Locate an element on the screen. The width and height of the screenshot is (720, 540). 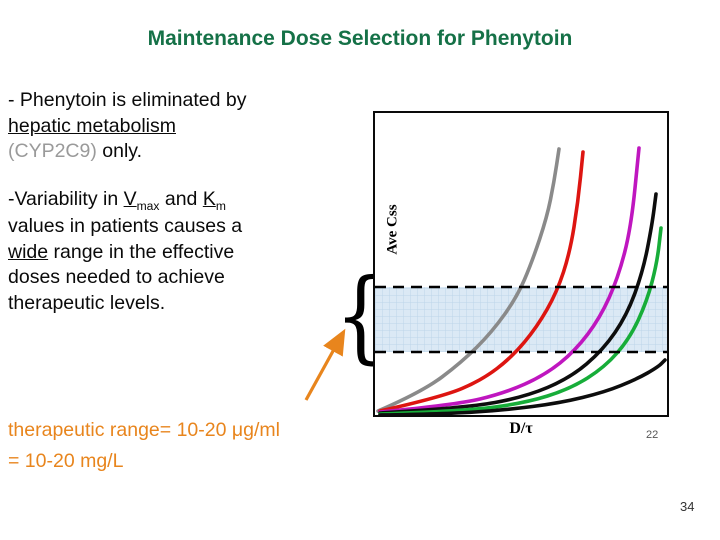
curve-patient-green is located at coordinates (520, 320).